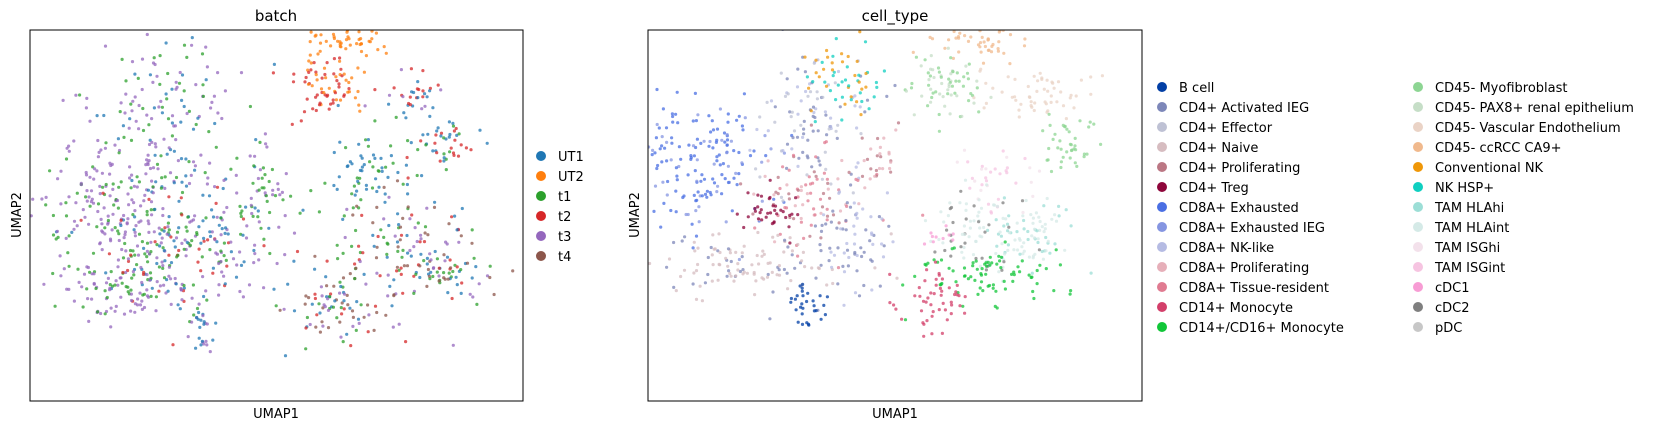 This screenshot has width=1661, height=429. Describe the element at coordinates (1418, 107) in the screenshot. I see `cell-type-legend-marker` at that location.